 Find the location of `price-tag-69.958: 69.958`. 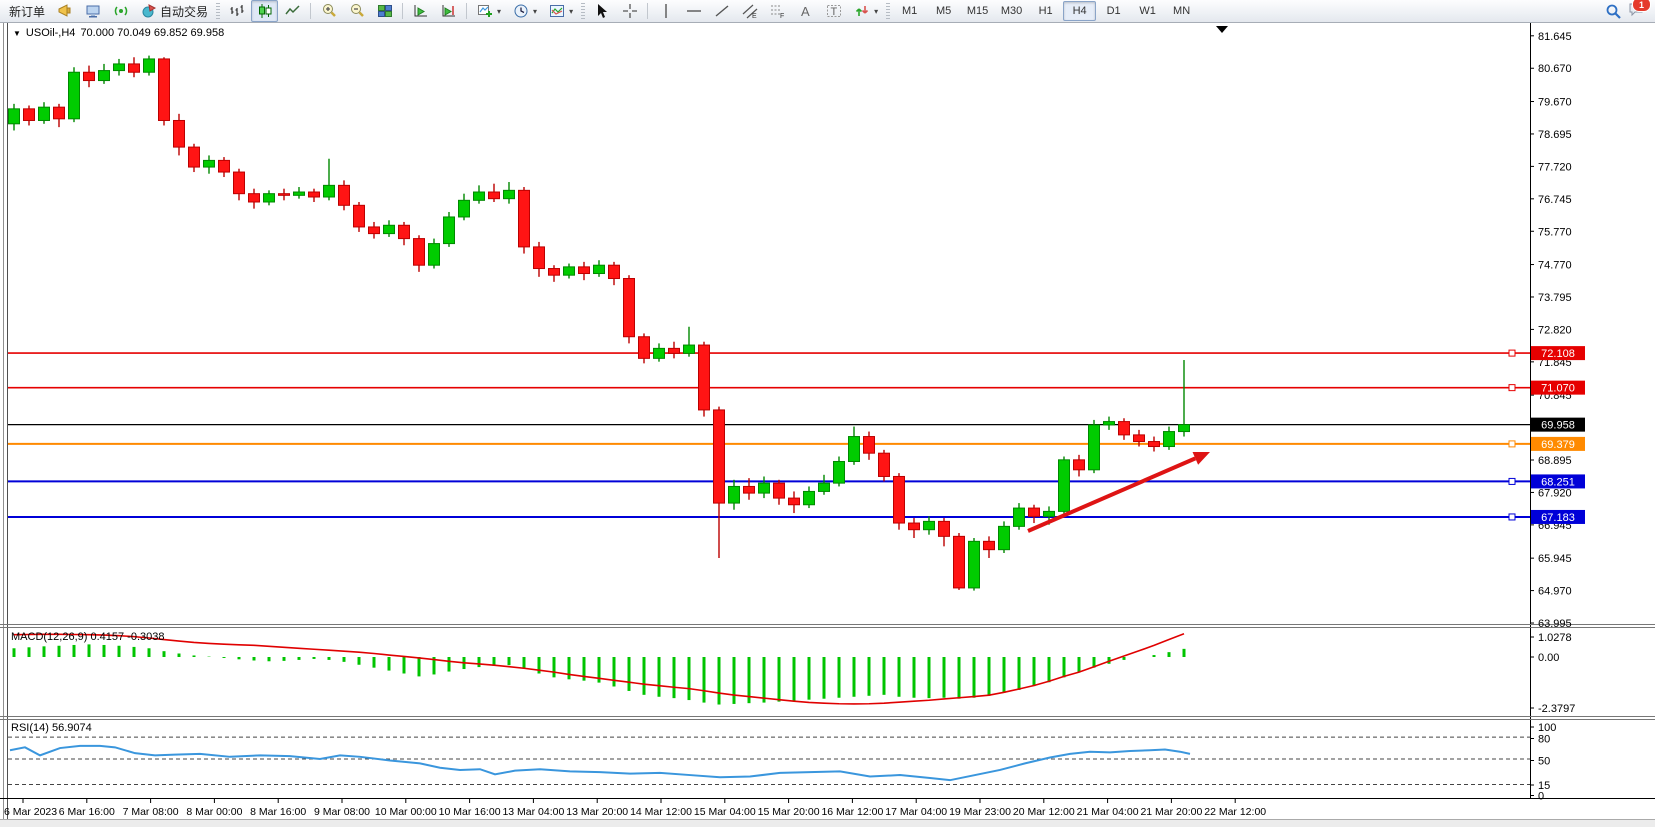

price-tag-69.958: 69.958 is located at coordinates (1558, 424).